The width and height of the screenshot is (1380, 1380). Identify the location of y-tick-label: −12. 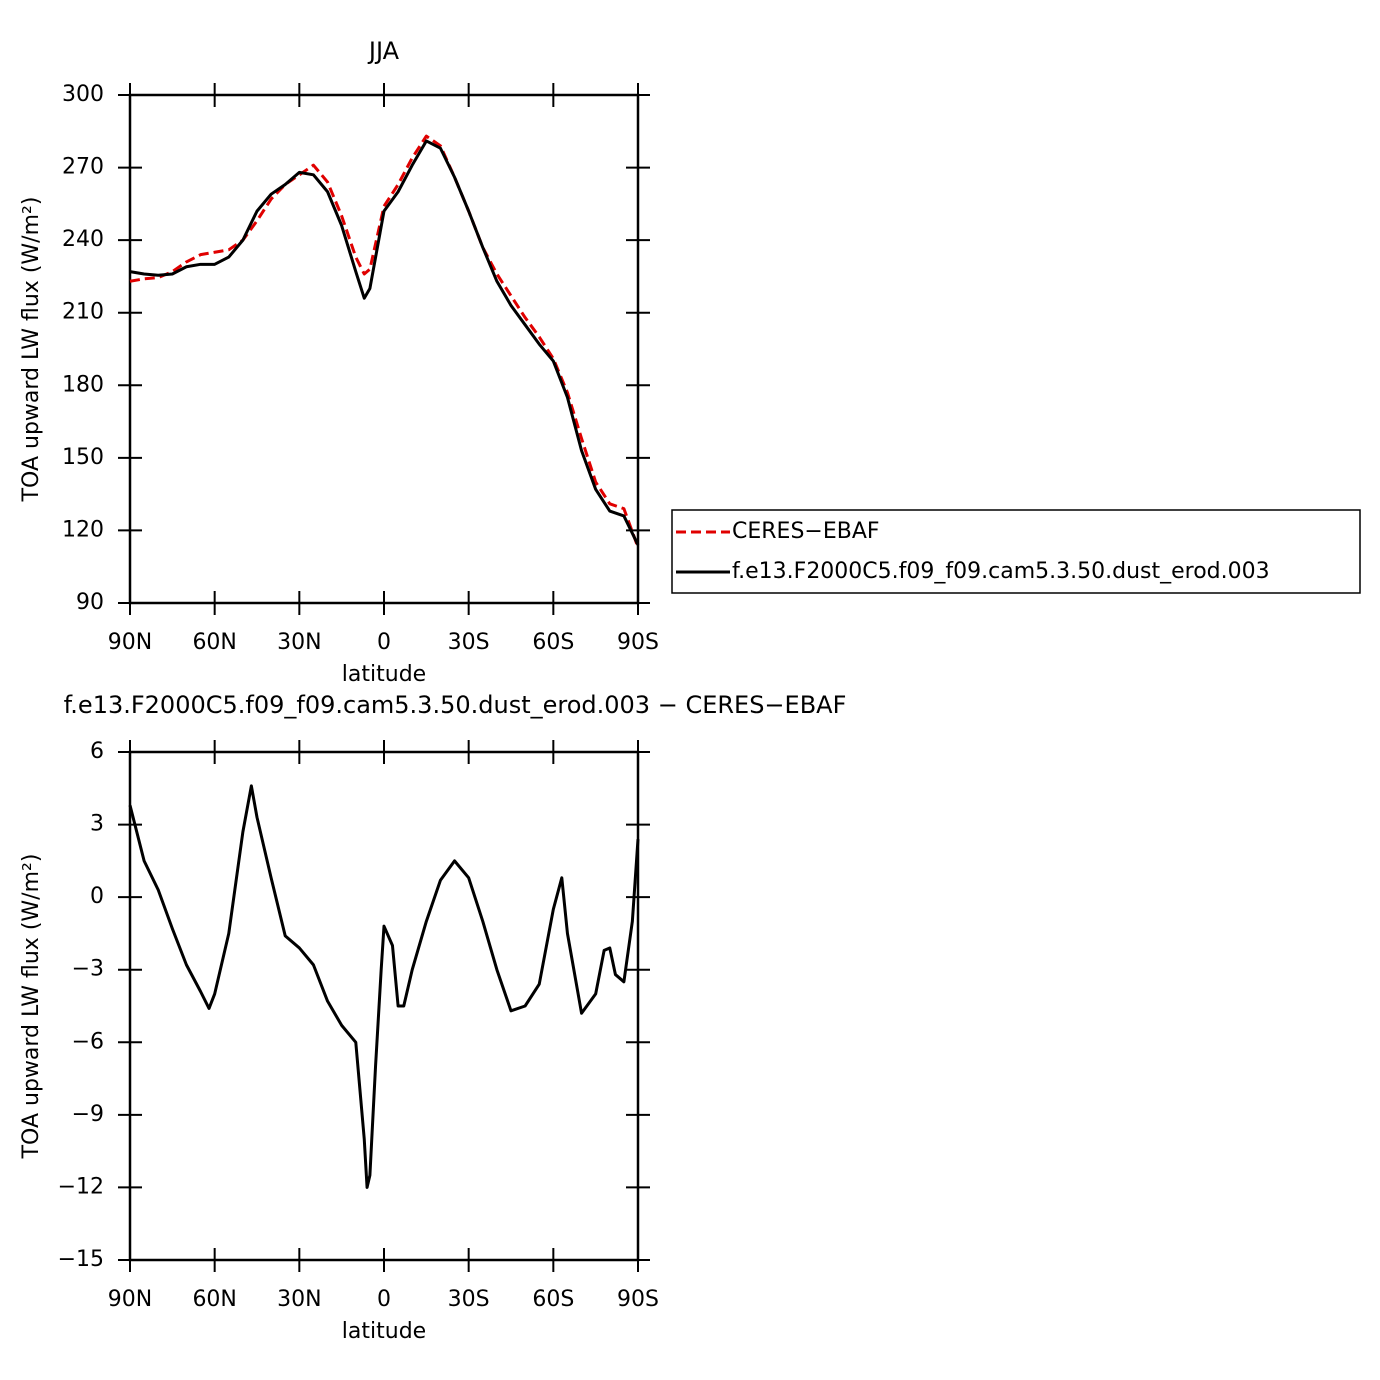
(81, 1186).